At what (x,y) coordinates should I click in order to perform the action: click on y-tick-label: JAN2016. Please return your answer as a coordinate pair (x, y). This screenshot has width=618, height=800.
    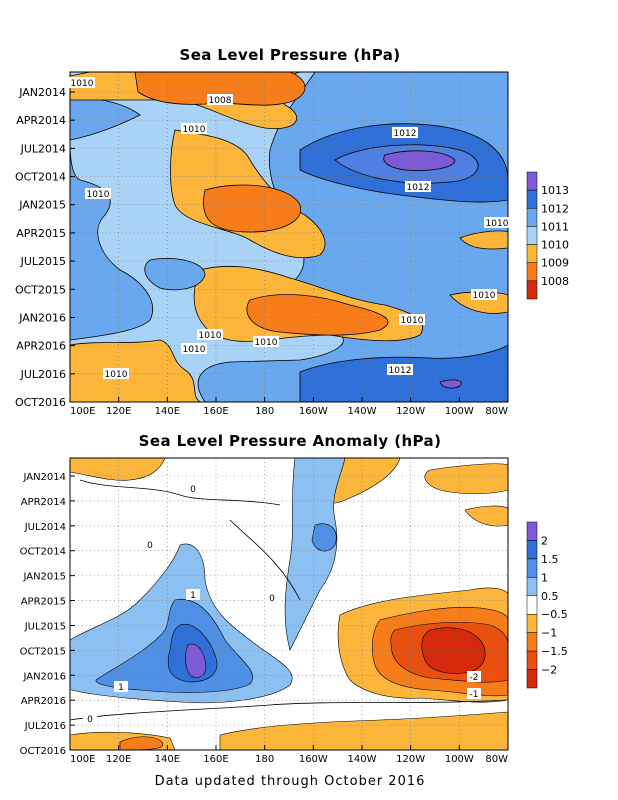
    Looking at the image, I should click on (44, 676).